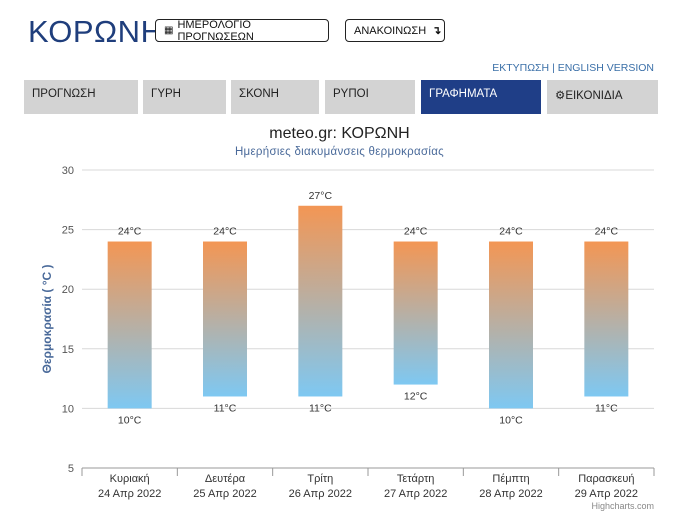 Image resolution: width=679 pixels, height=528 pixels. I want to click on y-axis-label: Θερμοκρασία ( °C ), so click(47, 319).